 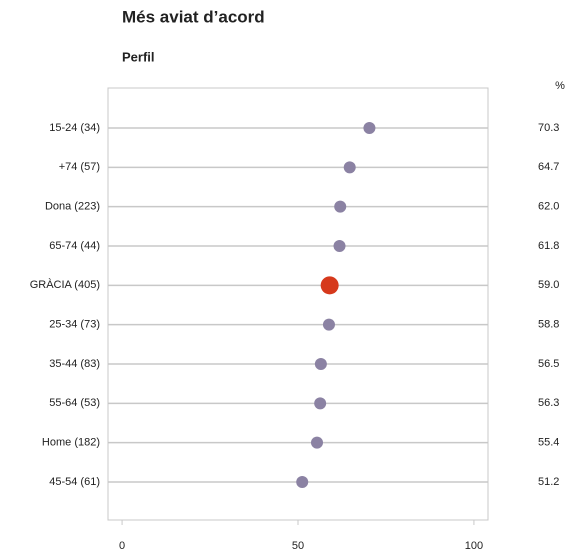 What do you see at coordinates (548, 285) in the screenshot?
I see `value-label: 59.0` at bounding box center [548, 285].